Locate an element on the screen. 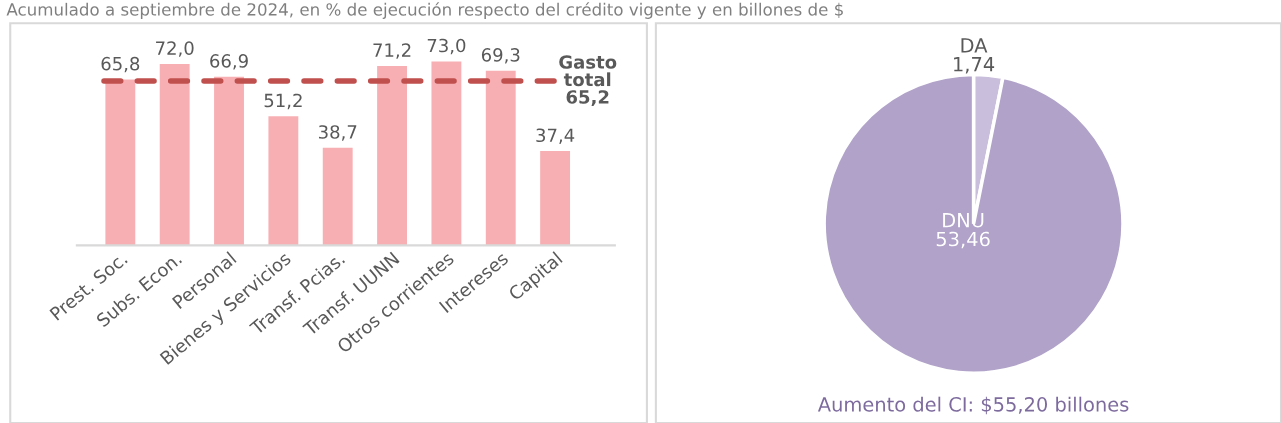 The height and width of the screenshot is (423, 1281). data-label: 37,4 is located at coordinates (555, 136).